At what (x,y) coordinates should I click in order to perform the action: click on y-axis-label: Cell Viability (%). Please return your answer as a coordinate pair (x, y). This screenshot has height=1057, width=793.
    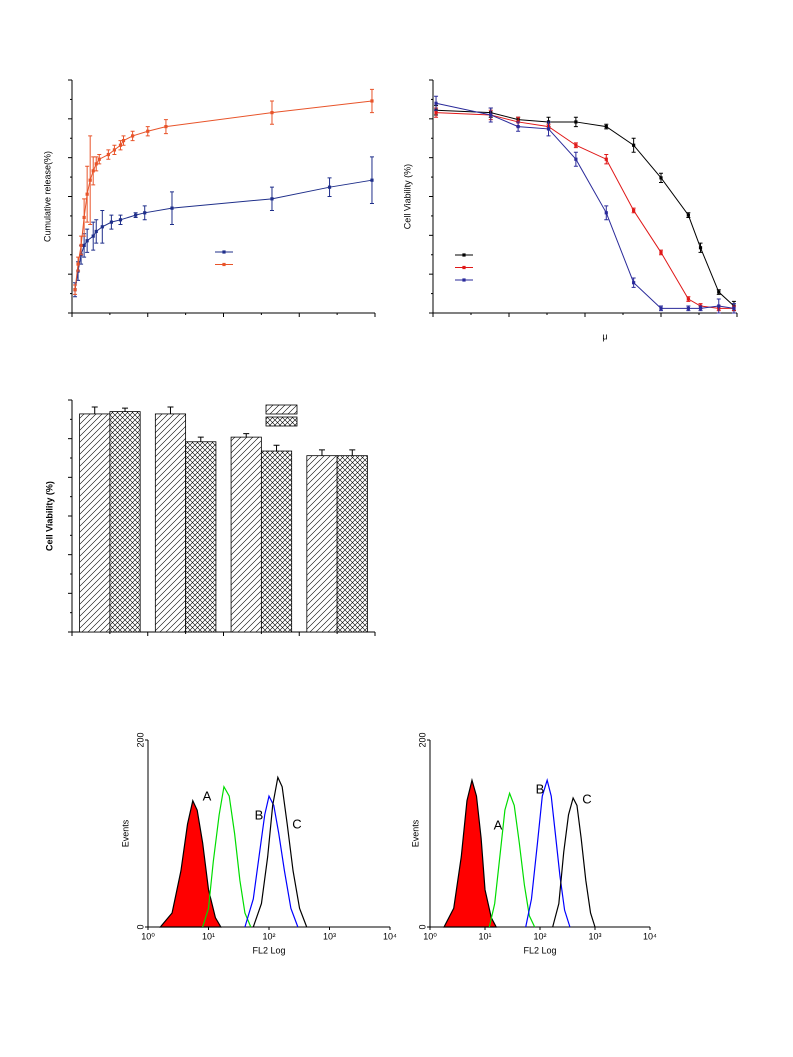
    Looking at the image, I should click on (407, 196).